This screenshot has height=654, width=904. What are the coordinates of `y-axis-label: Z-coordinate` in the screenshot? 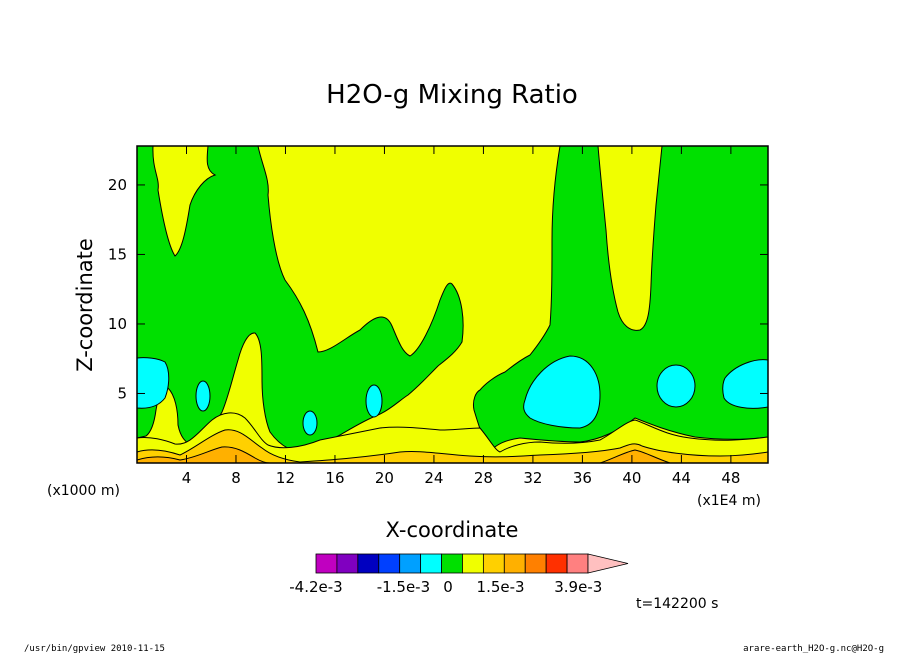 It's located at (85, 305).